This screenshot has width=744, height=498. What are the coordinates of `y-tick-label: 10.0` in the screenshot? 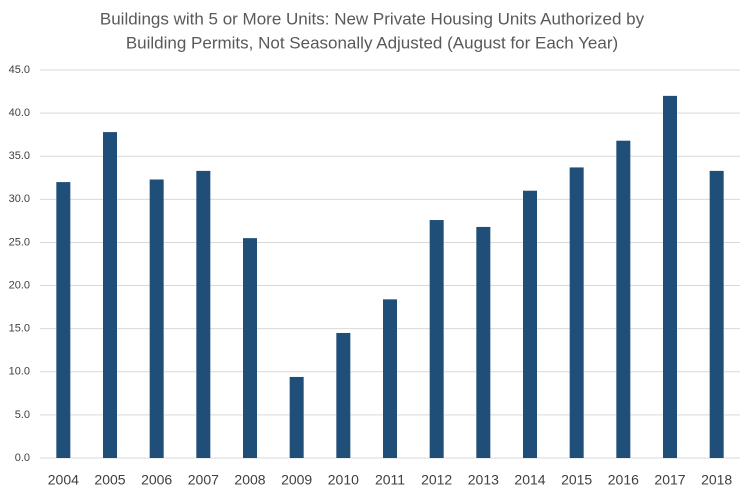 It's located at (19, 372).